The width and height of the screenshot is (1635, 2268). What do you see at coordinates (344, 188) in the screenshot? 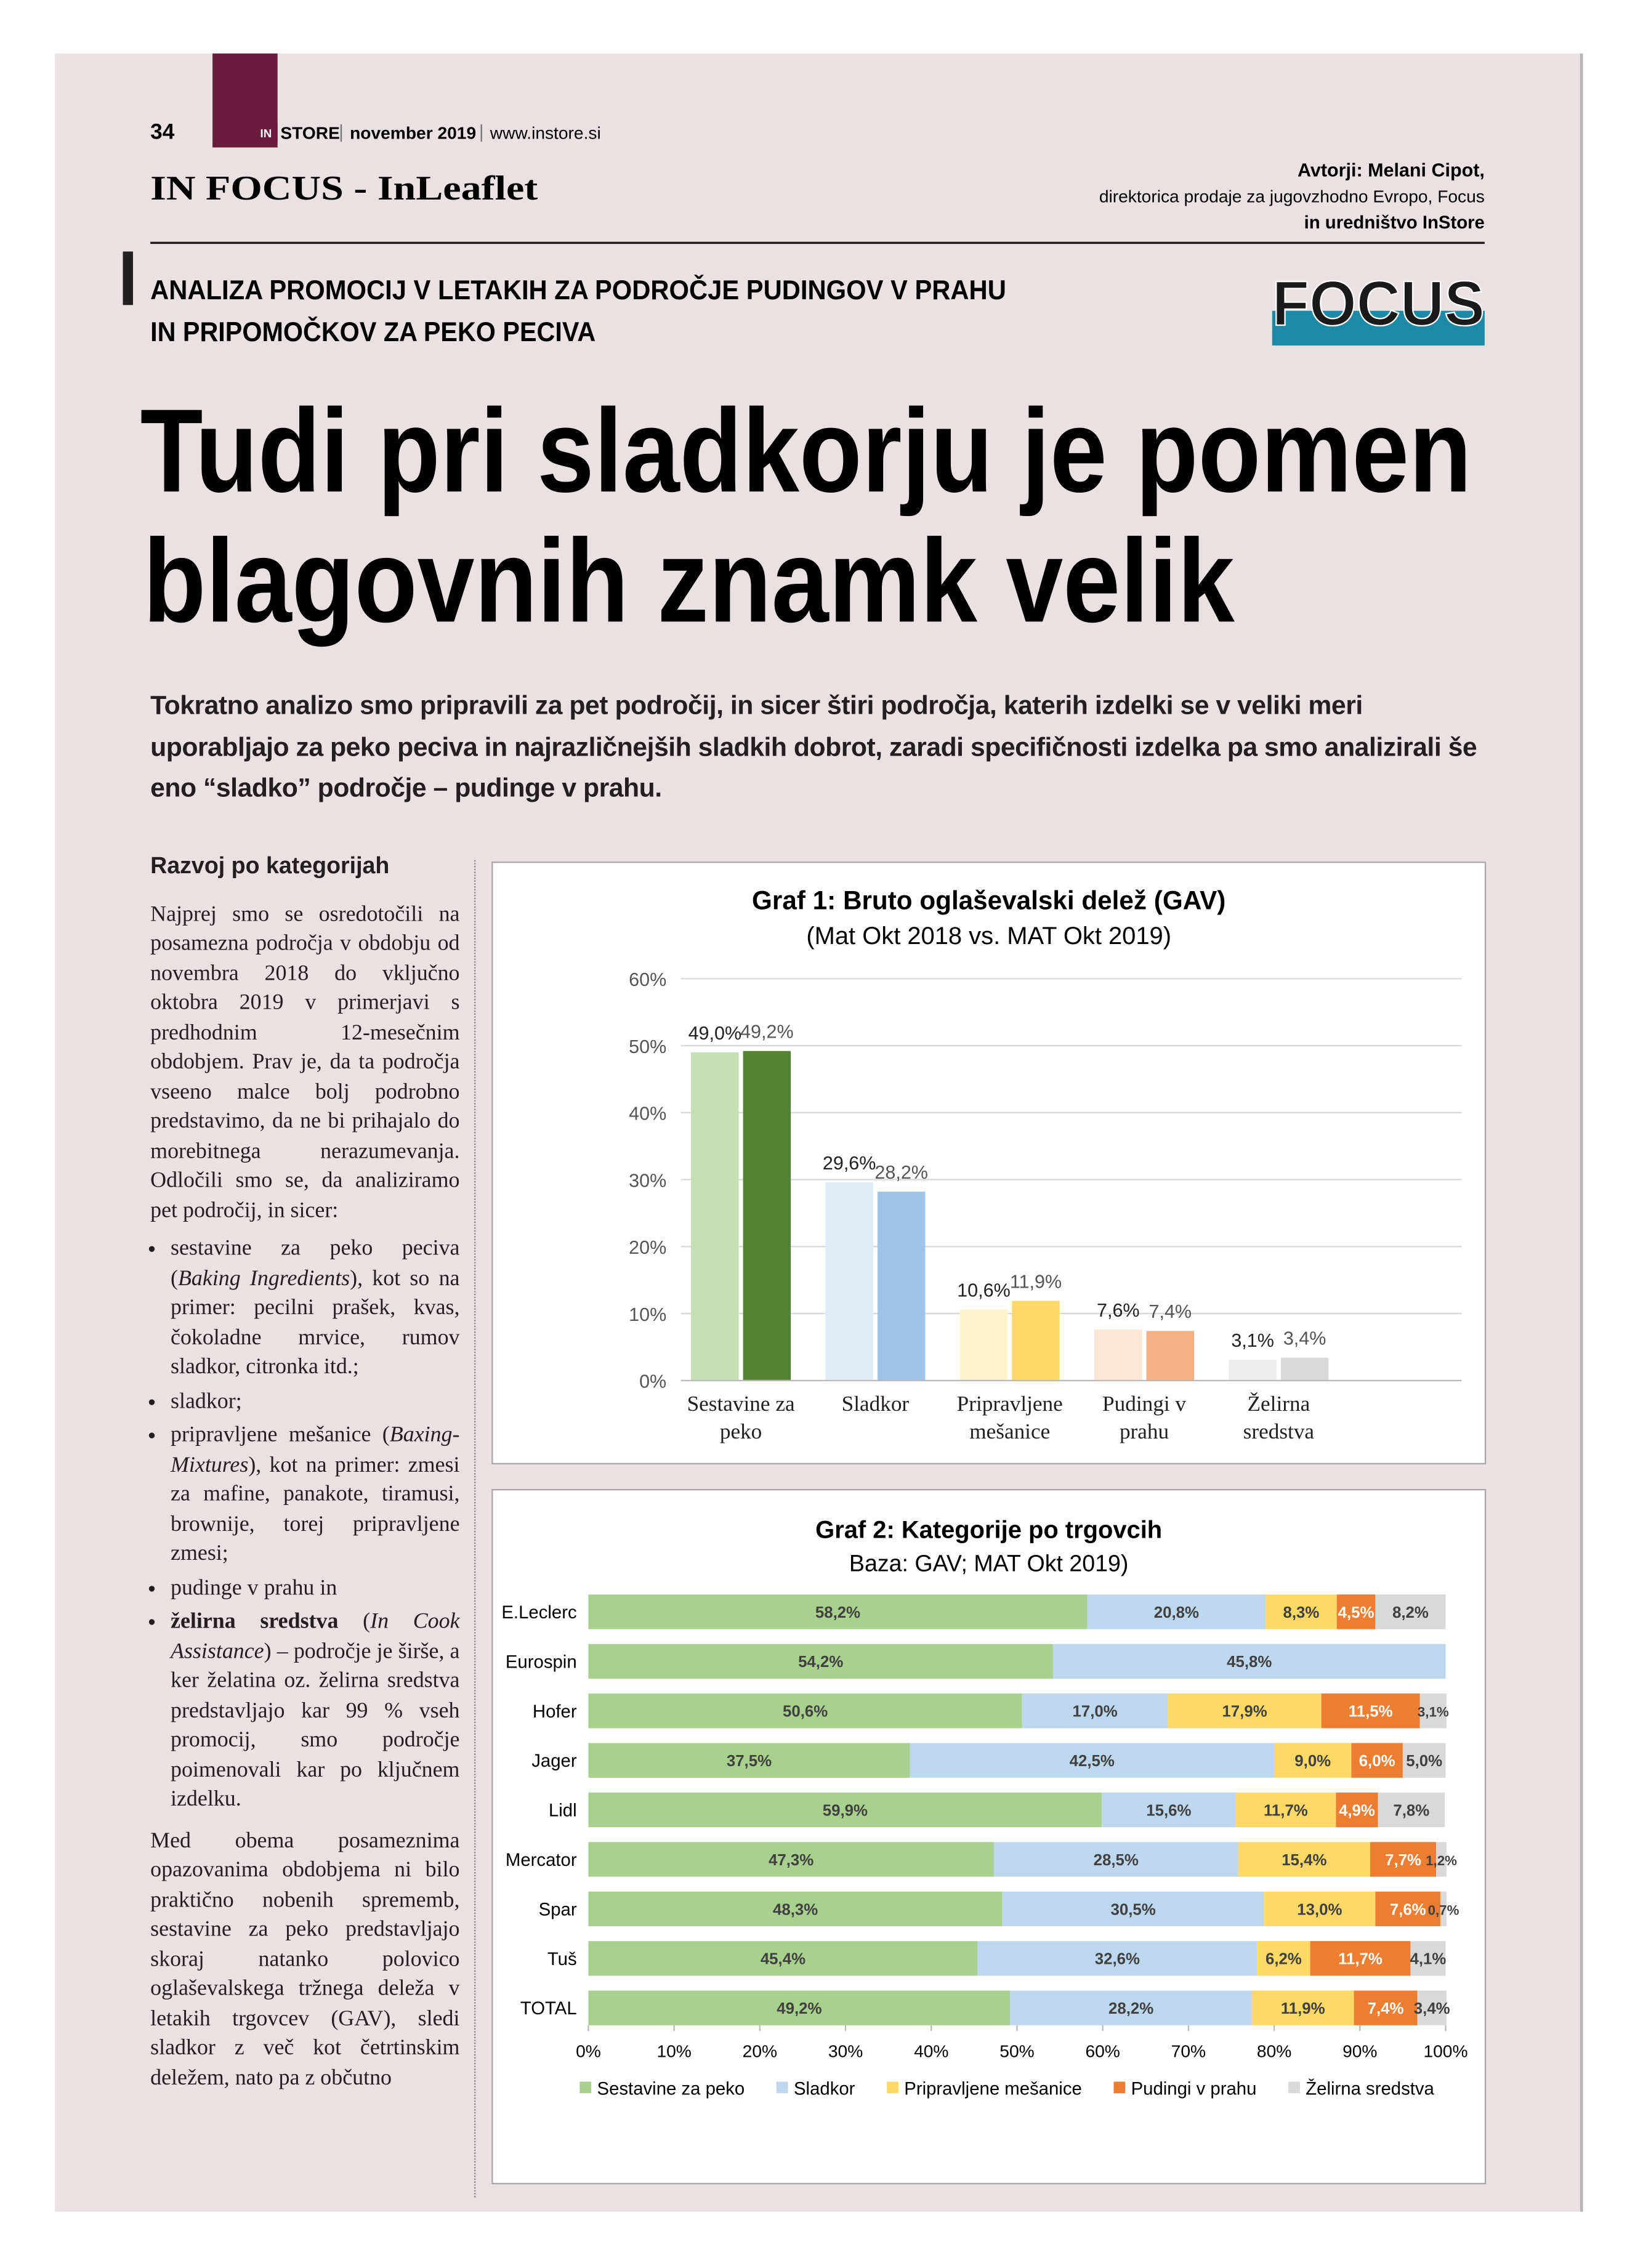
I see `section-title: IN FOCUS - InLeaflet` at bounding box center [344, 188].